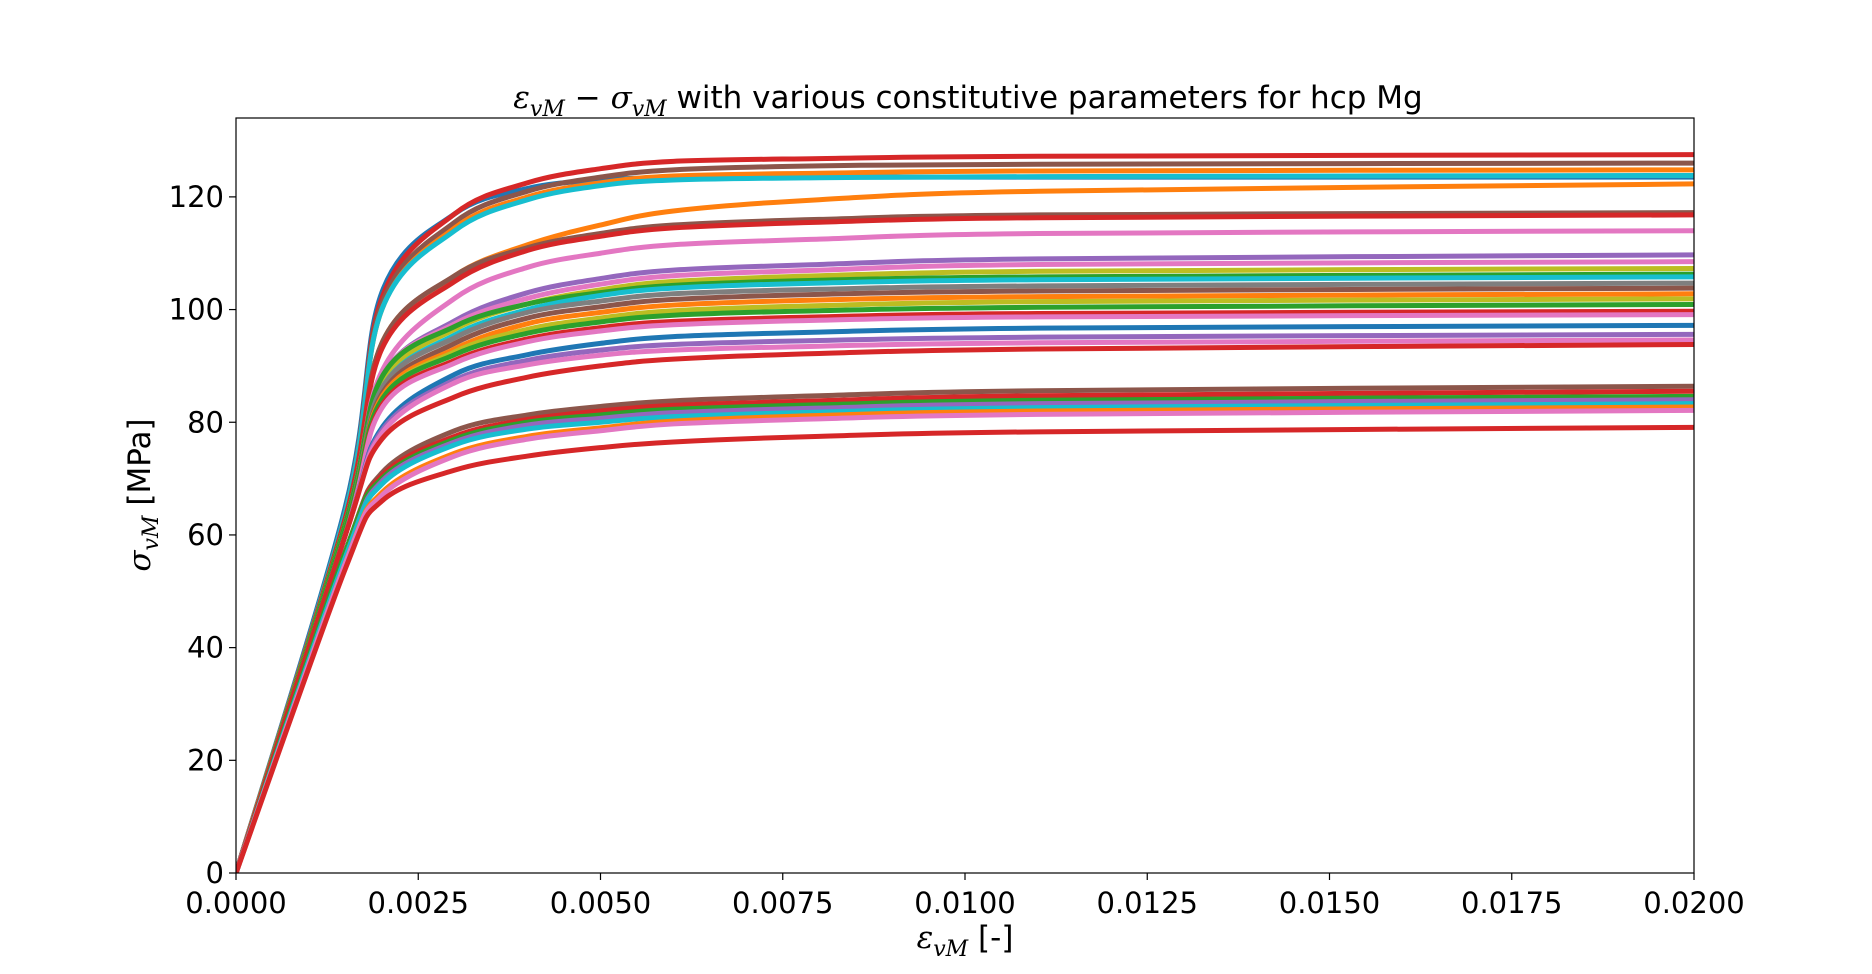 The image size is (1872, 974). Describe the element at coordinates (521, 98) in the screenshot. I see `title-epsilon: ε` at that location.